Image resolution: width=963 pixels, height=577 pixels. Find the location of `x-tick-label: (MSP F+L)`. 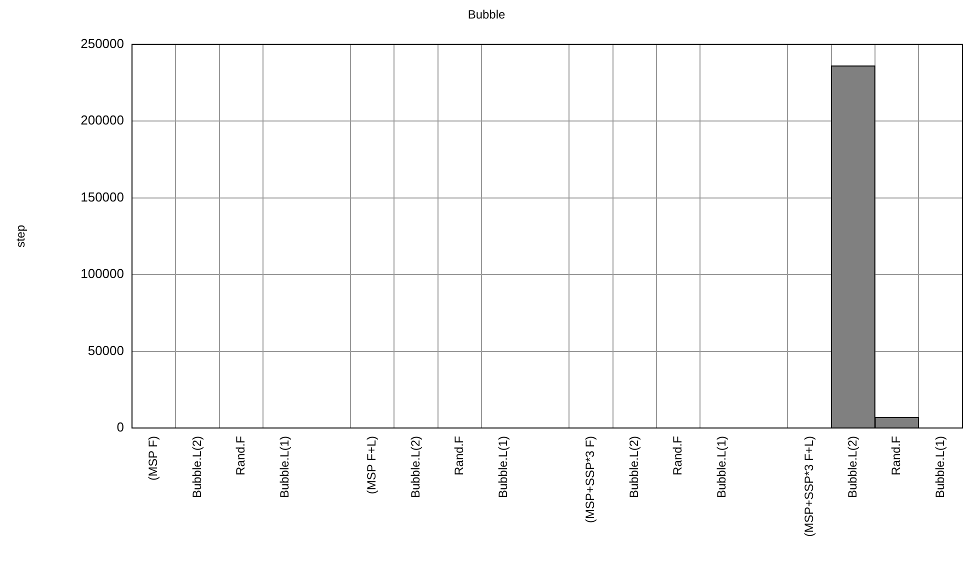

x-tick-label: (MSP F+L) is located at coordinates (371, 465).